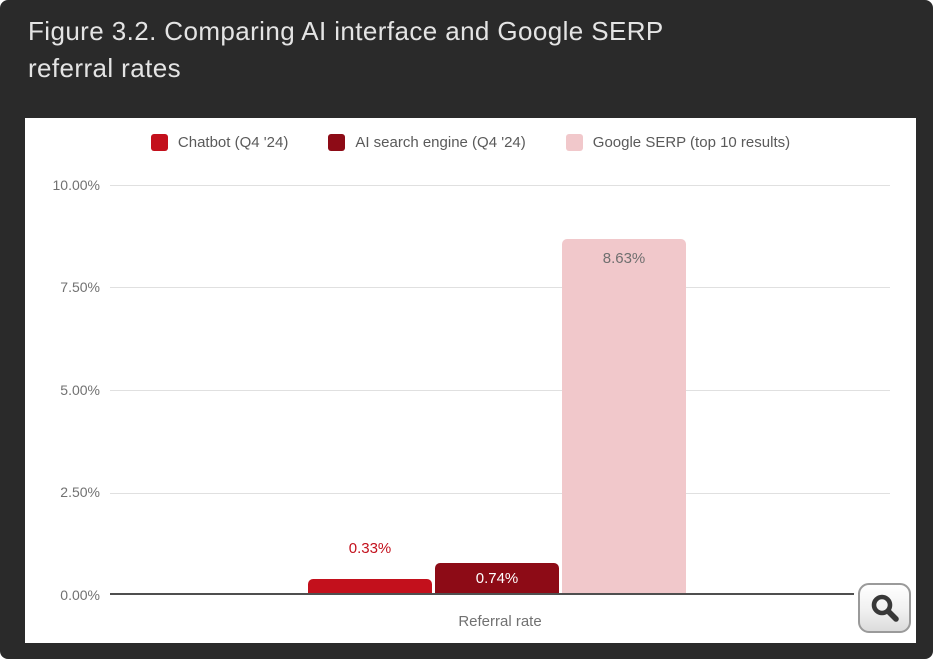 The height and width of the screenshot is (659, 933). I want to click on bar-label-chatbot: 0.33%, so click(370, 548).